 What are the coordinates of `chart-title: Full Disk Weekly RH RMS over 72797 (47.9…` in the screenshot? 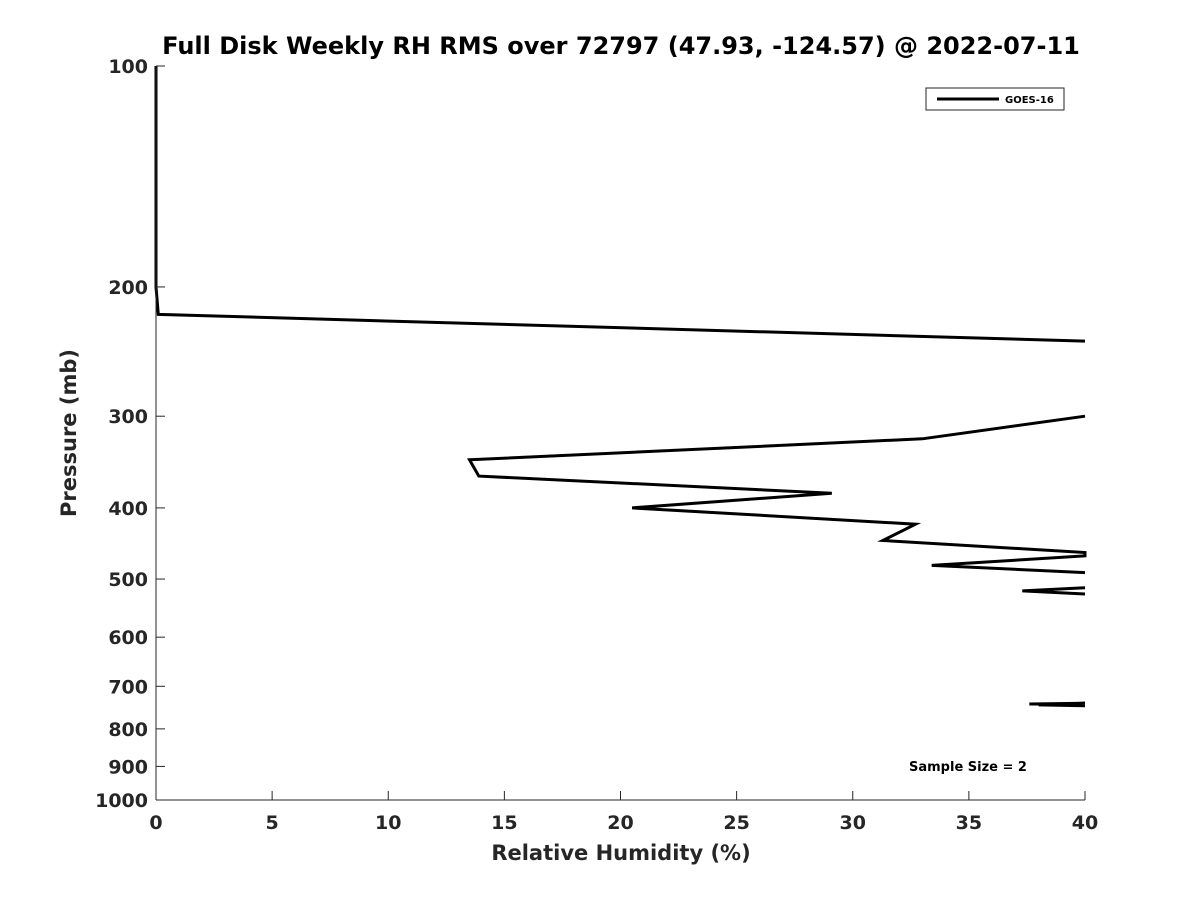 It's located at (621, 46).